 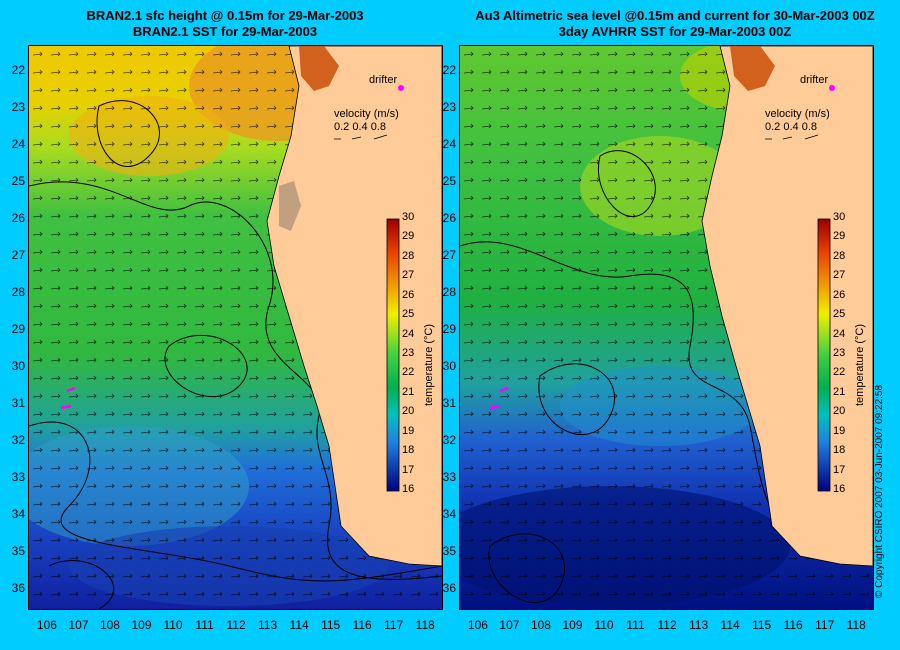 What do you see at coordinates (449, 514) in the screenshot?
I see `right-lat-tick: 34` at bounding box center [449, 514].